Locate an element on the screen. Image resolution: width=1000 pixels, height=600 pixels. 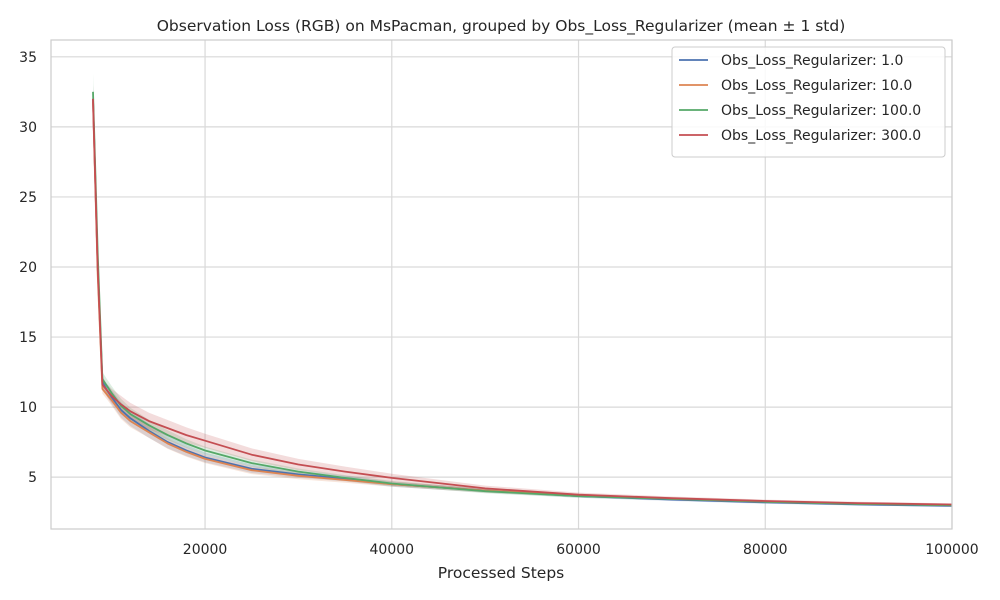
x-tick-label: 80000 is located at coordinates (765, 550).